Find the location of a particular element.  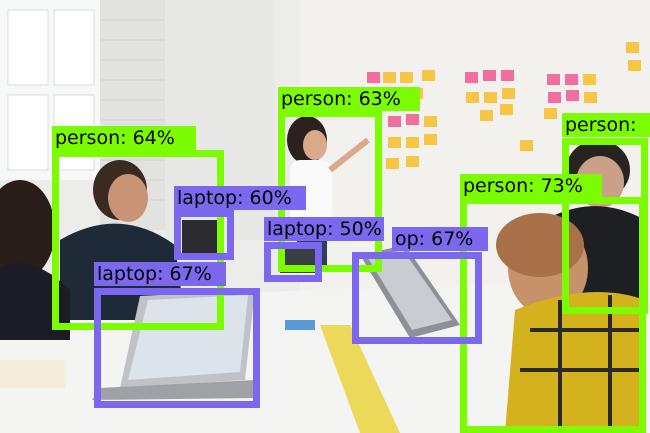

person-detection-label: person: 64% is located at coordinates (124, 138).